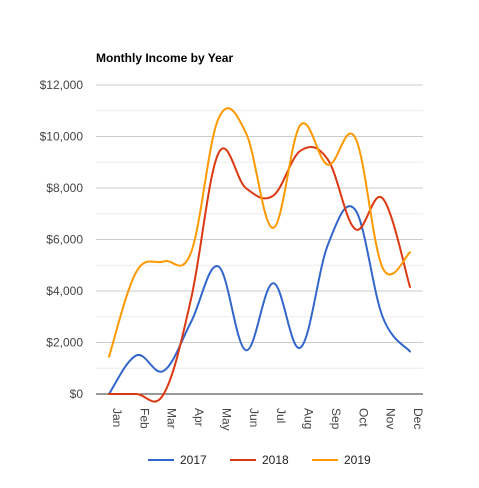 The image size is (479, 488). Describe the element at coordinates (267, 419) in the screenshot. I see `x-axis-tick-labels: Jan Feb Mar Apr May Jun Jul Aug Sep Oct Nov Dec` at that location.